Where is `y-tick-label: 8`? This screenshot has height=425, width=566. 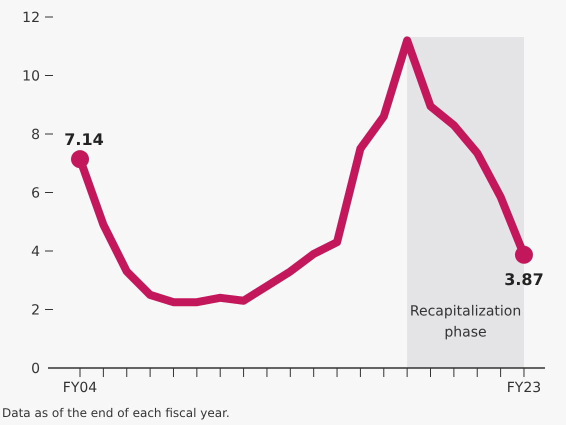 y-tick-label: 8 is located at coordinates (35, 135).